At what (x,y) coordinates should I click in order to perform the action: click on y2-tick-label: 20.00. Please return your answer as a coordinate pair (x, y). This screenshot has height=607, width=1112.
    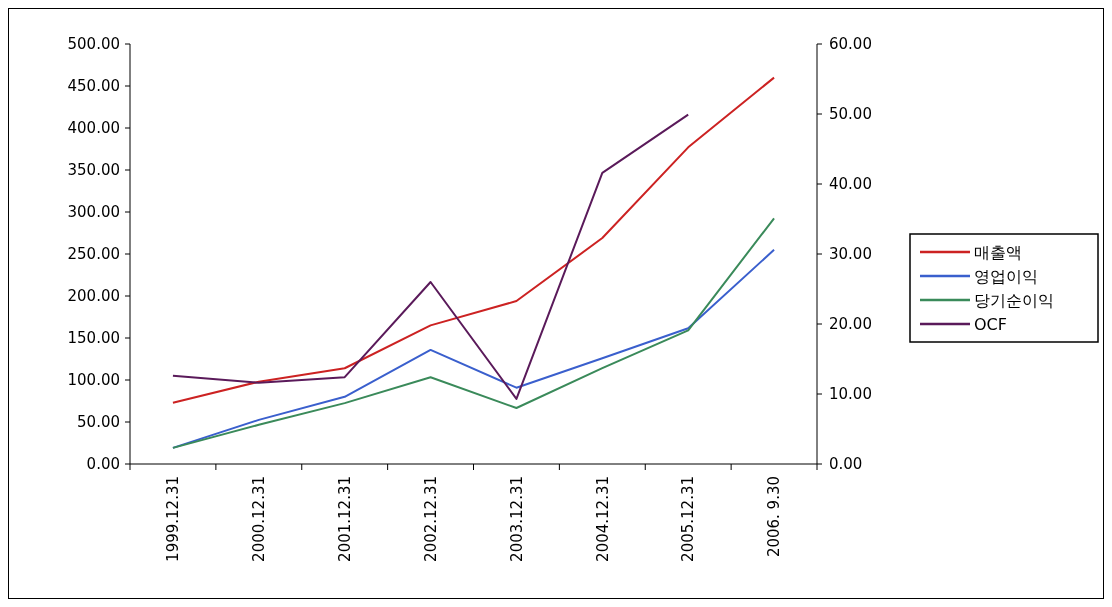
    Looking at the image, I should click on (850, 324).